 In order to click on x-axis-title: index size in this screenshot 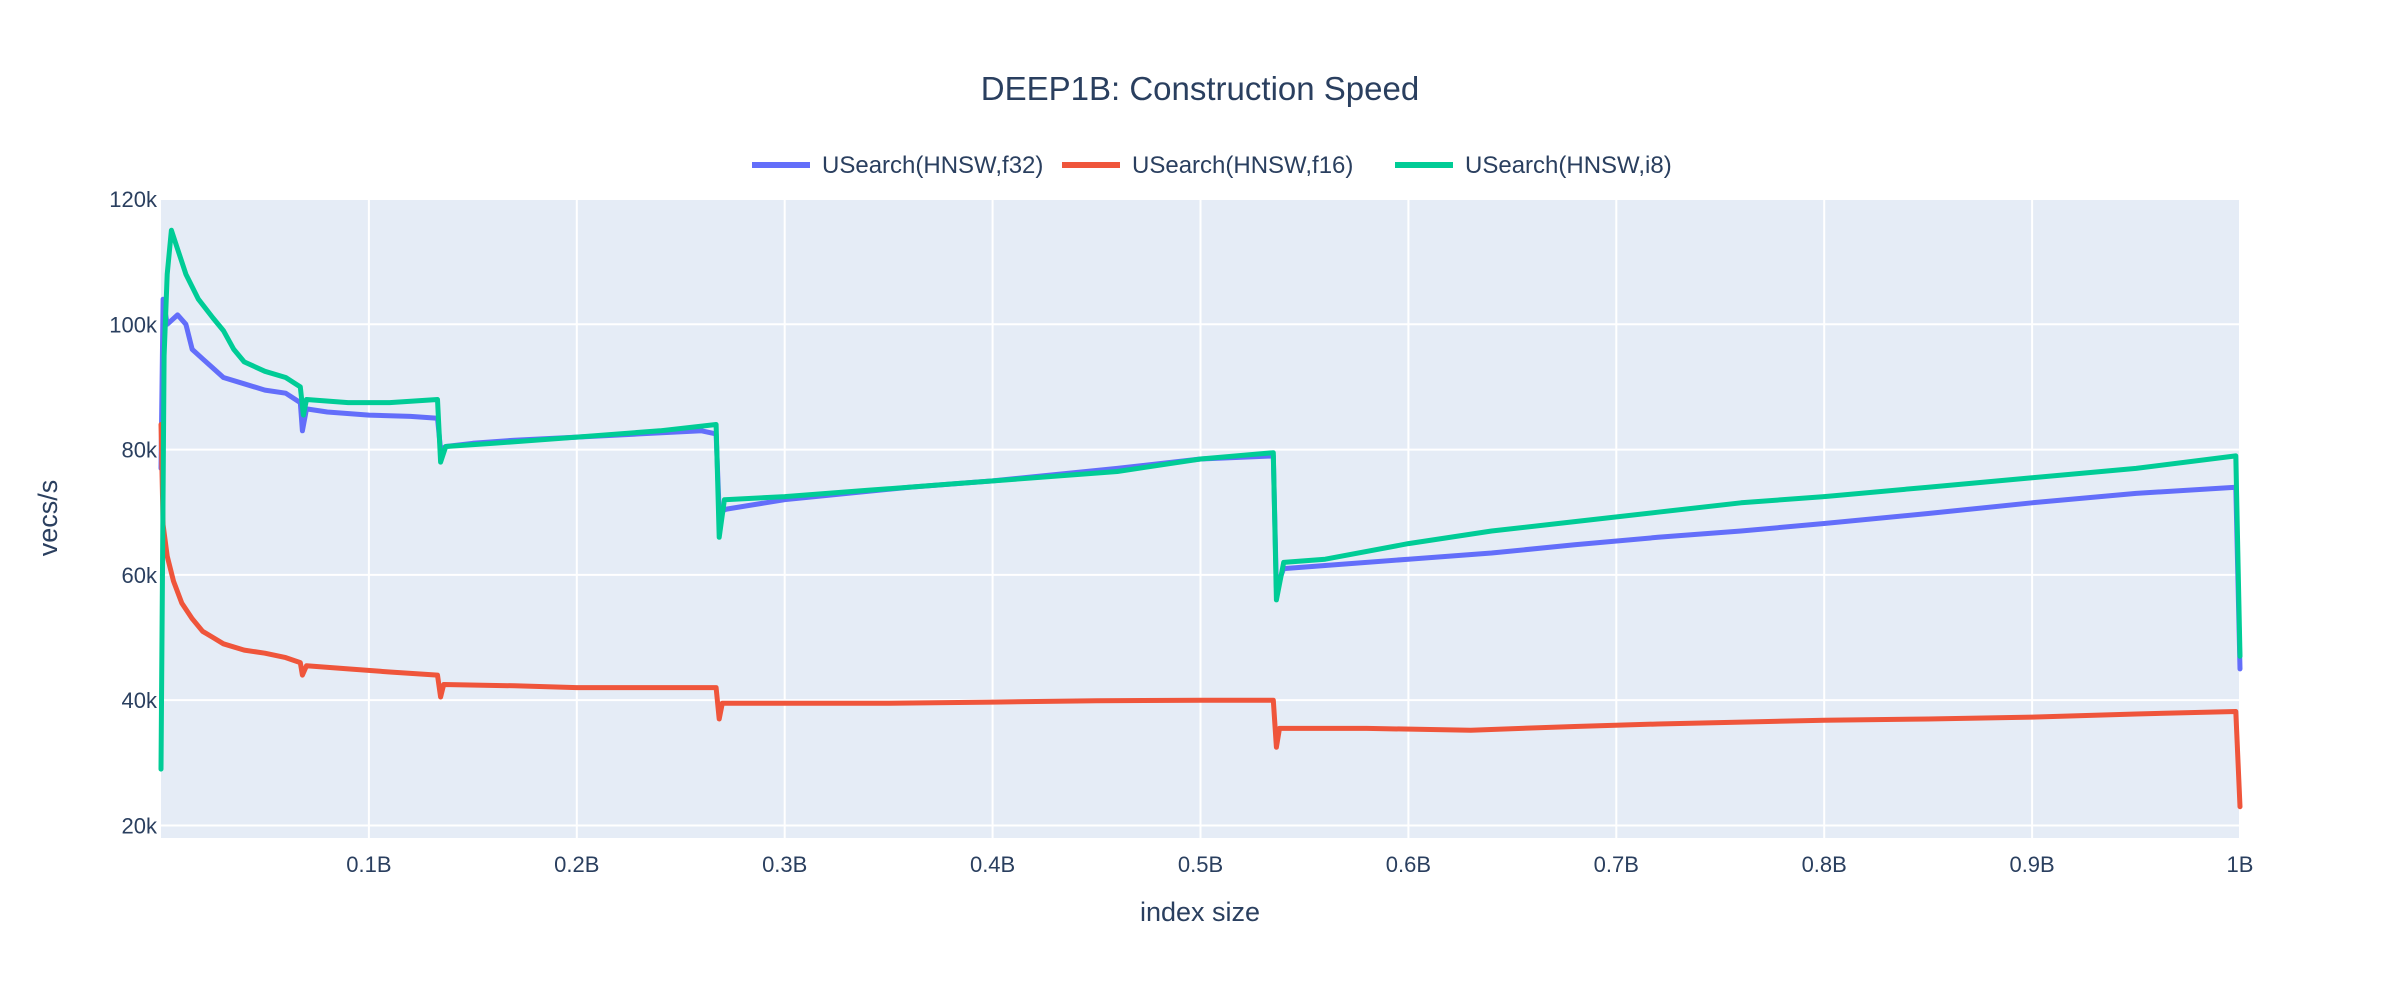, I will do `click(1200, 912)`.